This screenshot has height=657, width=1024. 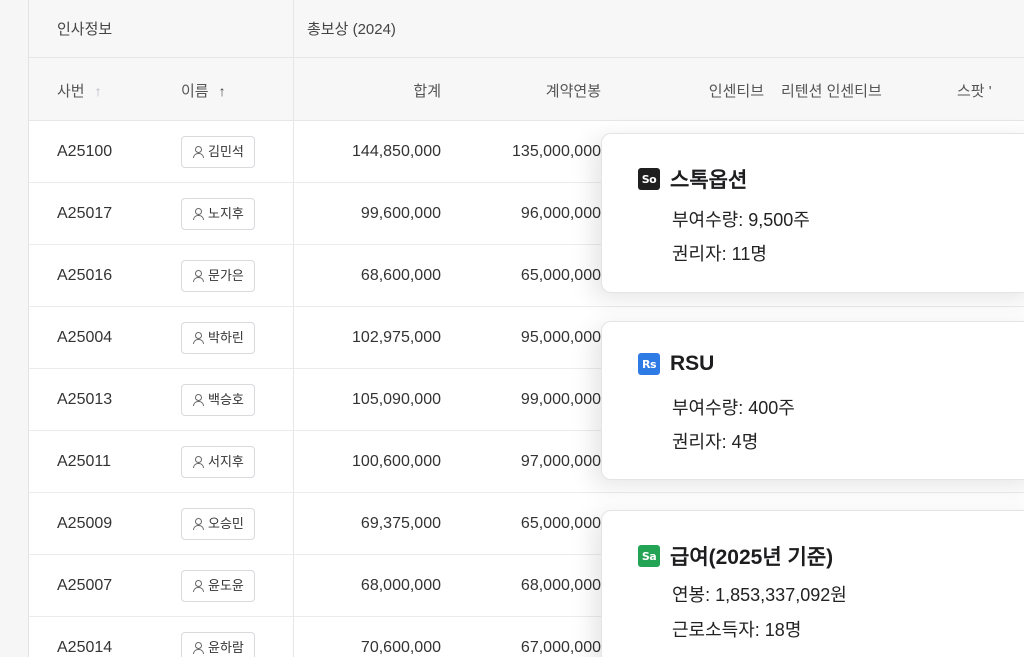 What do you see at coordinates (85, 29) in the screenshot?
I see `group-header-hr-info: 인사정보` at bounding box center [85, 29].